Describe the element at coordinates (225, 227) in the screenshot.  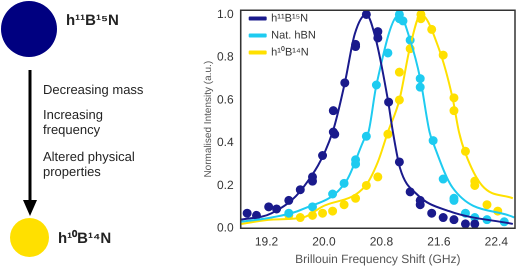
I see `y-tick-label: 0.0` at that location.